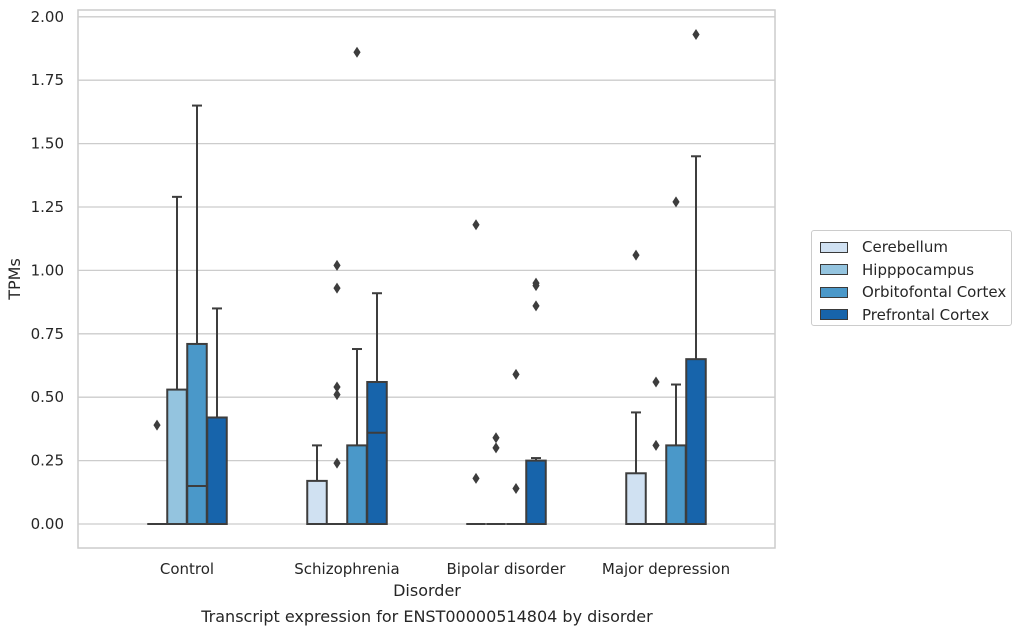  Describe the element at coordinates (926, 314) in the screenshot. I see `legend-label: Prefrontal Cortex` at that location.